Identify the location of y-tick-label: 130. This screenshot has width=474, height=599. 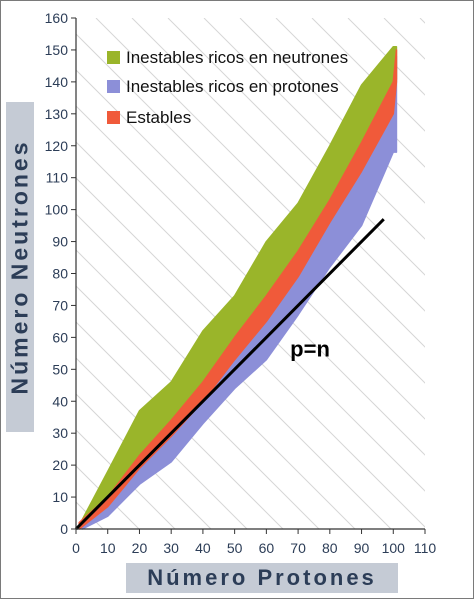
(57, 114).